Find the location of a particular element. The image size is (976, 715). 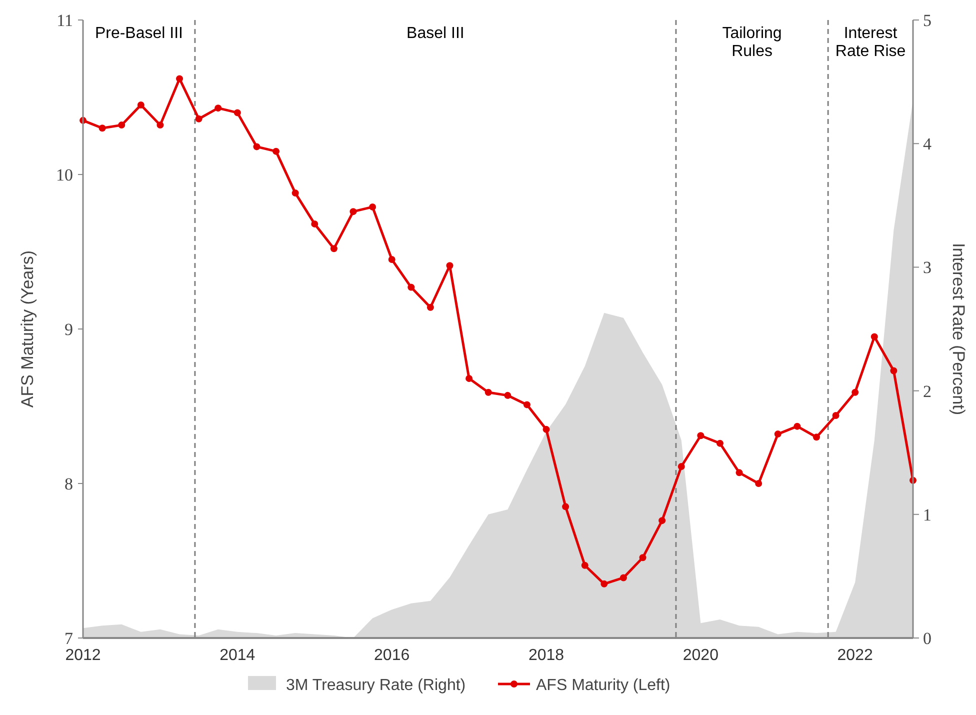

legend-label: 3M Treasury Rate (Right) is located at coordinates (376, 685).